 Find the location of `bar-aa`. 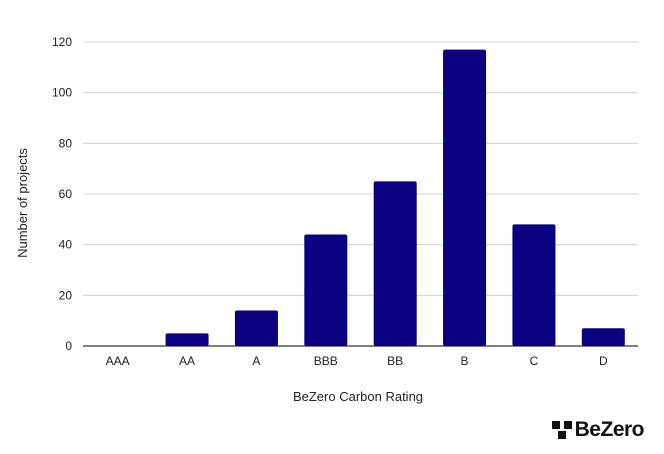

bar-aa is located at coordinates (187, 339).